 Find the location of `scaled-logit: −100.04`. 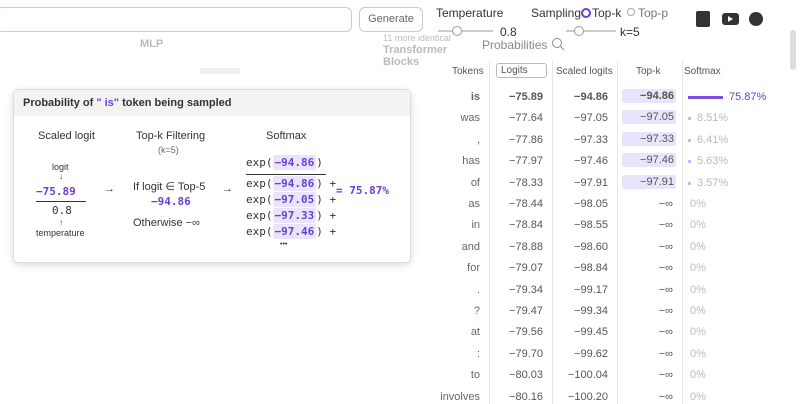

scaled-logit: −100.04 is located at coordinates (587, 375).